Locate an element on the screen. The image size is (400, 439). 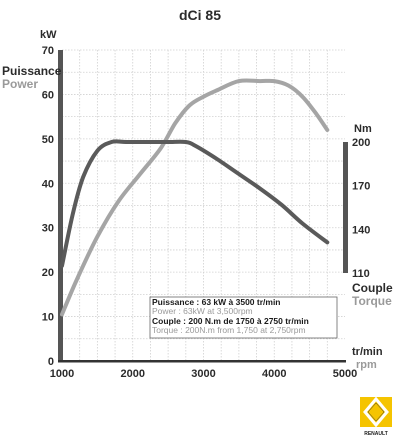
y-right-unit: Nm is located at coordinates (363, 129).